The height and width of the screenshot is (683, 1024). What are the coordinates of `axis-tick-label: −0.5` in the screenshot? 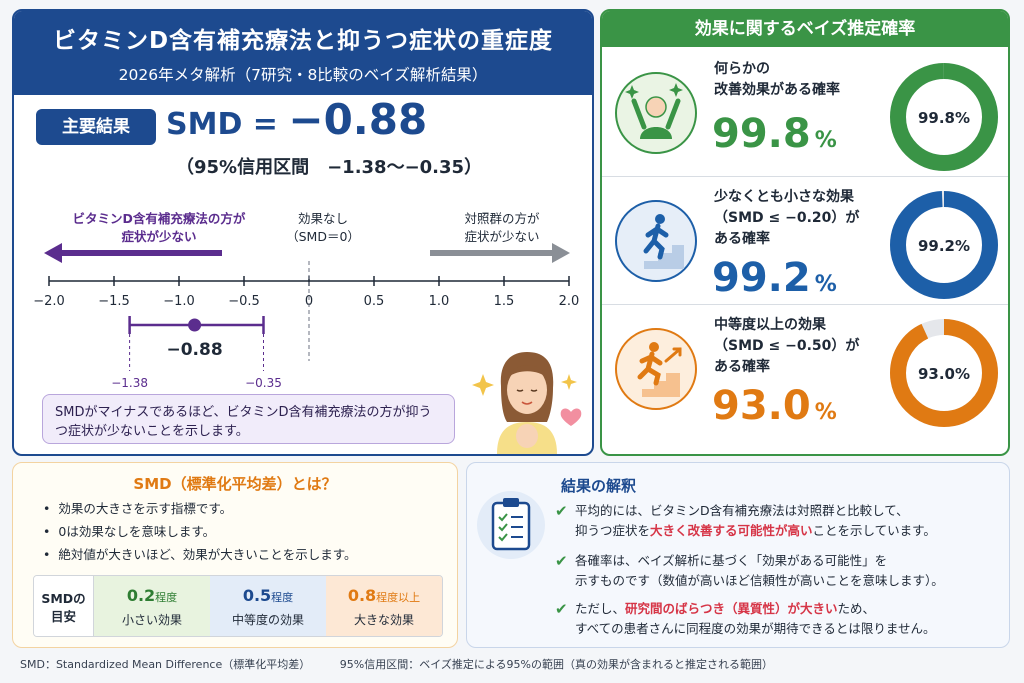 It's located at (244, 301).